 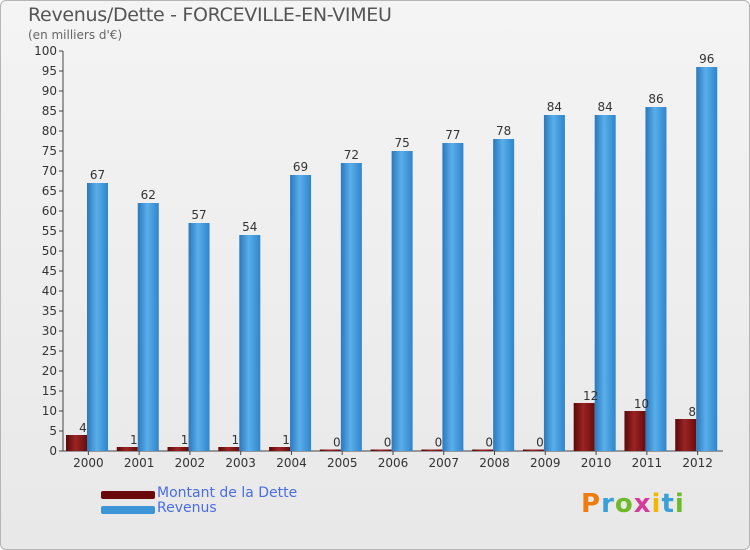 What do you see at coordinates (402, 301) in the screenshot?
I see `revenus-bar-2006` at bounding box center [402, 301].